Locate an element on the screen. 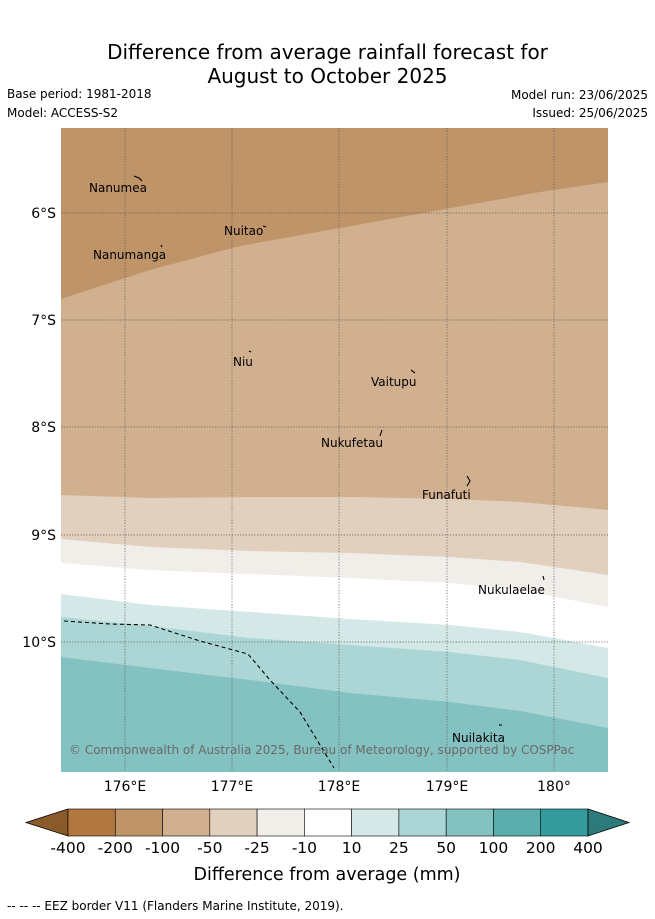 The width and height of the screenshot is (655, 919). x-tick-179e: 179°E is located at coordinates (447, 787).